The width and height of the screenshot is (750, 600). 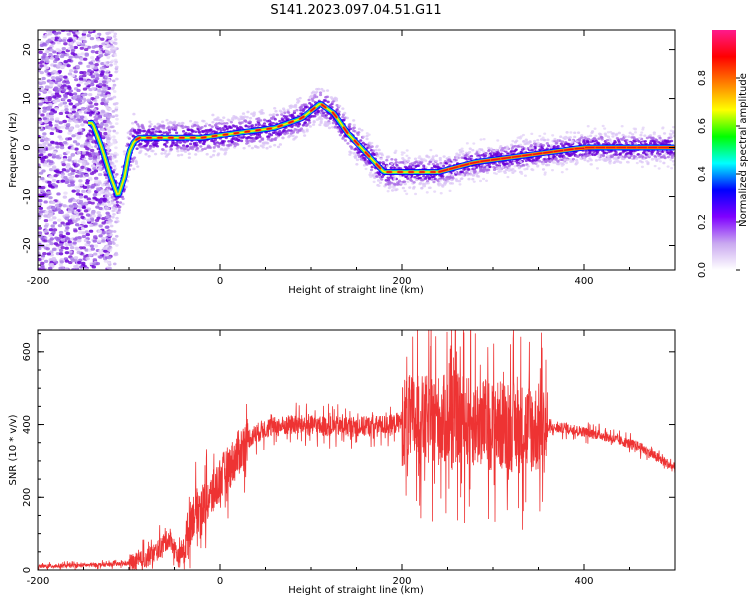 What do you see at coordinates (702, 174) in the screenshot?
I see `colorbar-tick-label: 0.4` at bounding box center [702, 174].